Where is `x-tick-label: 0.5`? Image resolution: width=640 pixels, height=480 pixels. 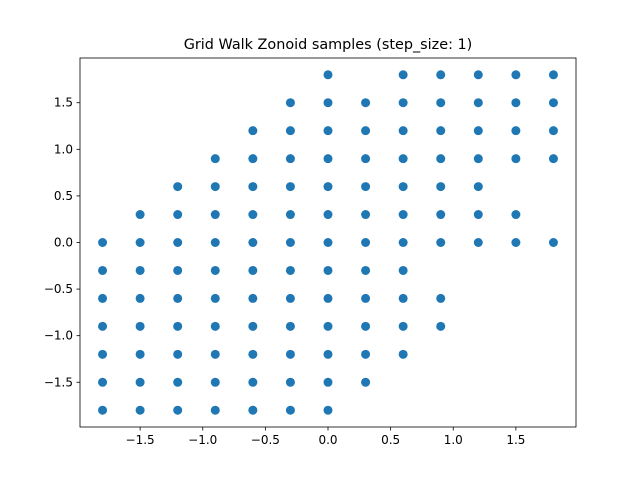
x-tick-label: 0.5 is located at coordinates (390, 440).